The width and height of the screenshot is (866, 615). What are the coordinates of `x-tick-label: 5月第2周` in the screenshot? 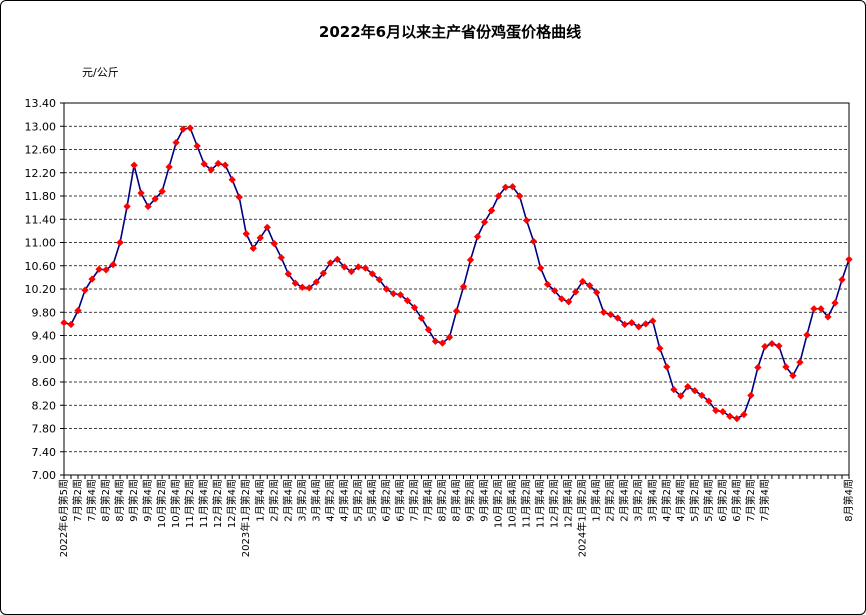 It's located at (357, 500).